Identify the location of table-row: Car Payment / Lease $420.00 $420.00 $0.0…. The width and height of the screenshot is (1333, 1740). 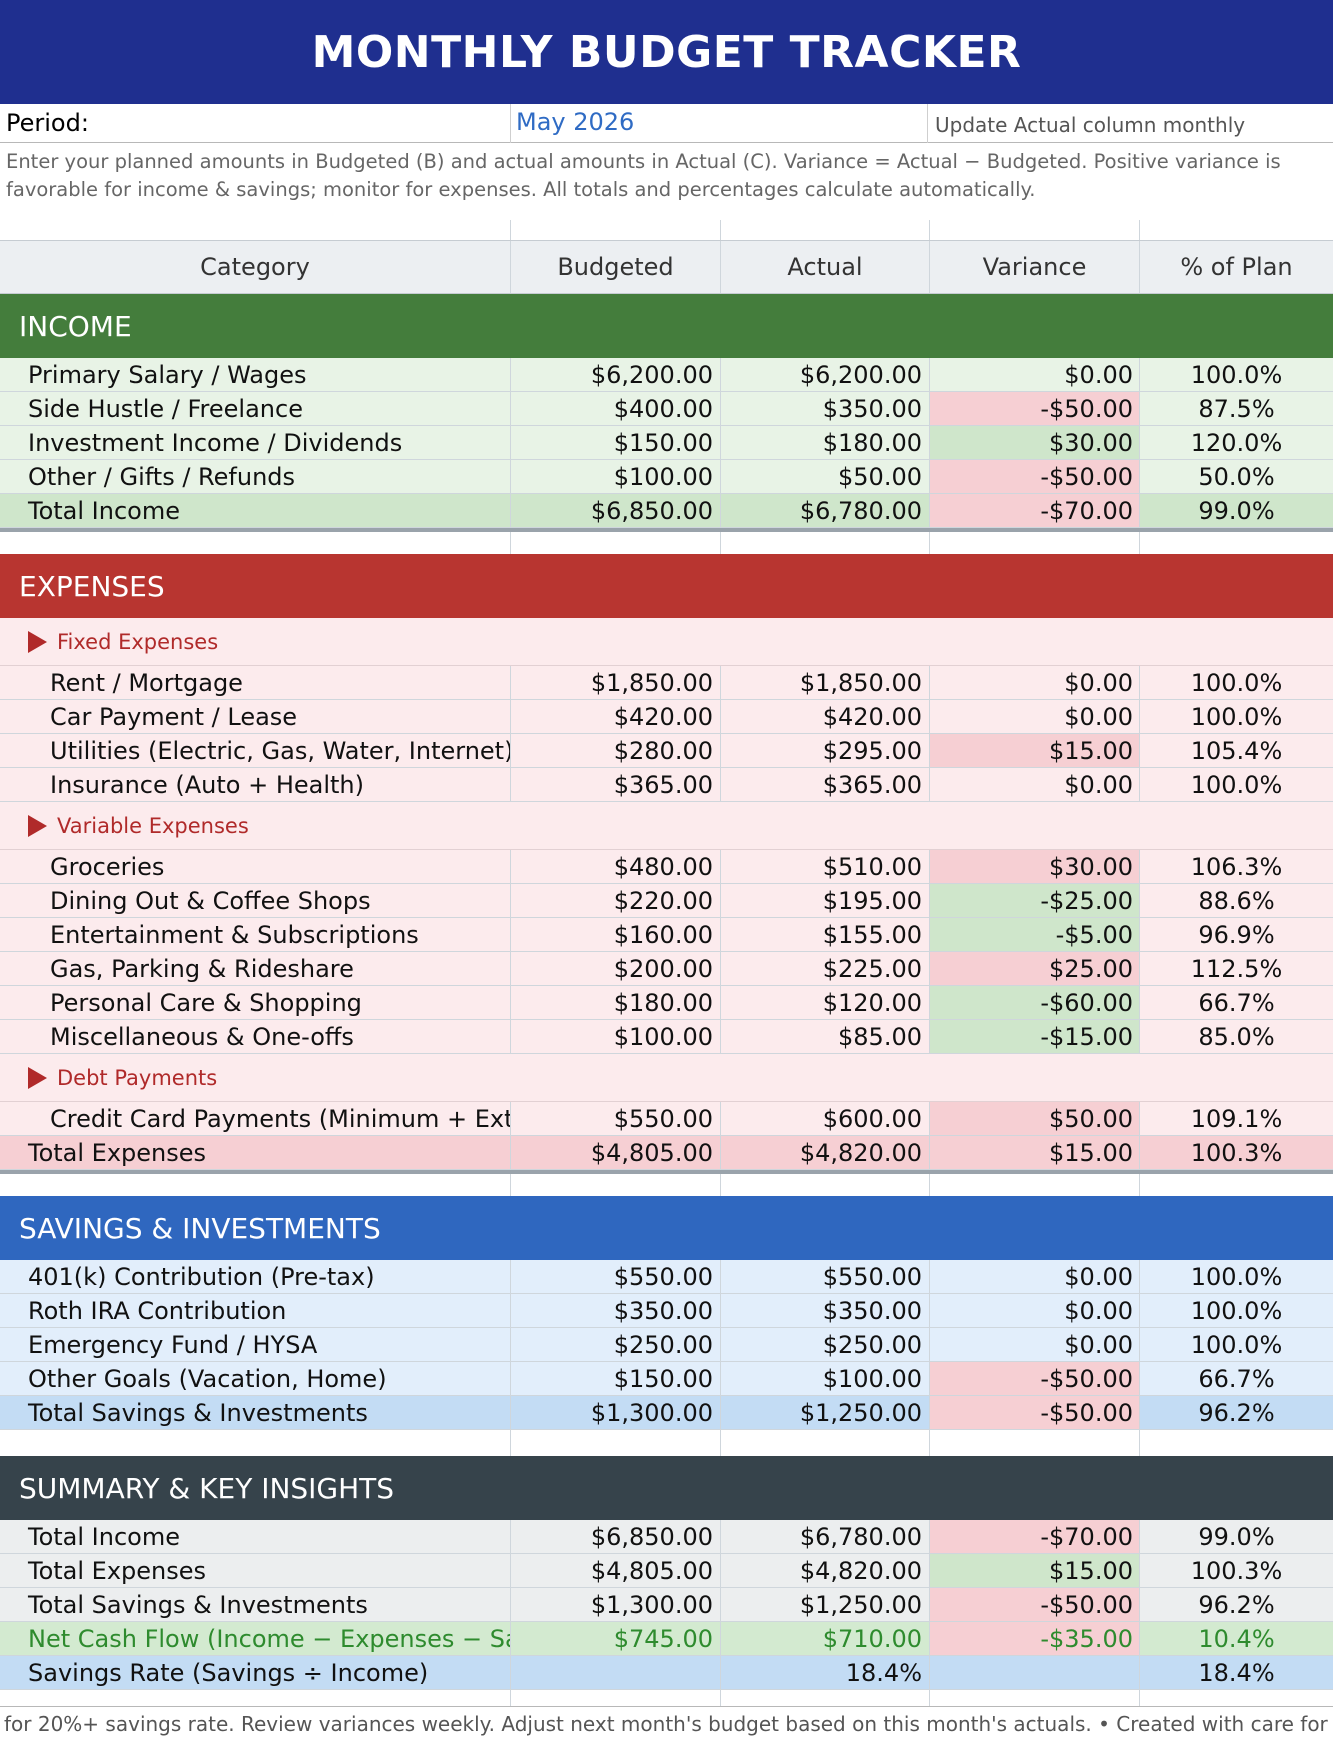
(666, 717).